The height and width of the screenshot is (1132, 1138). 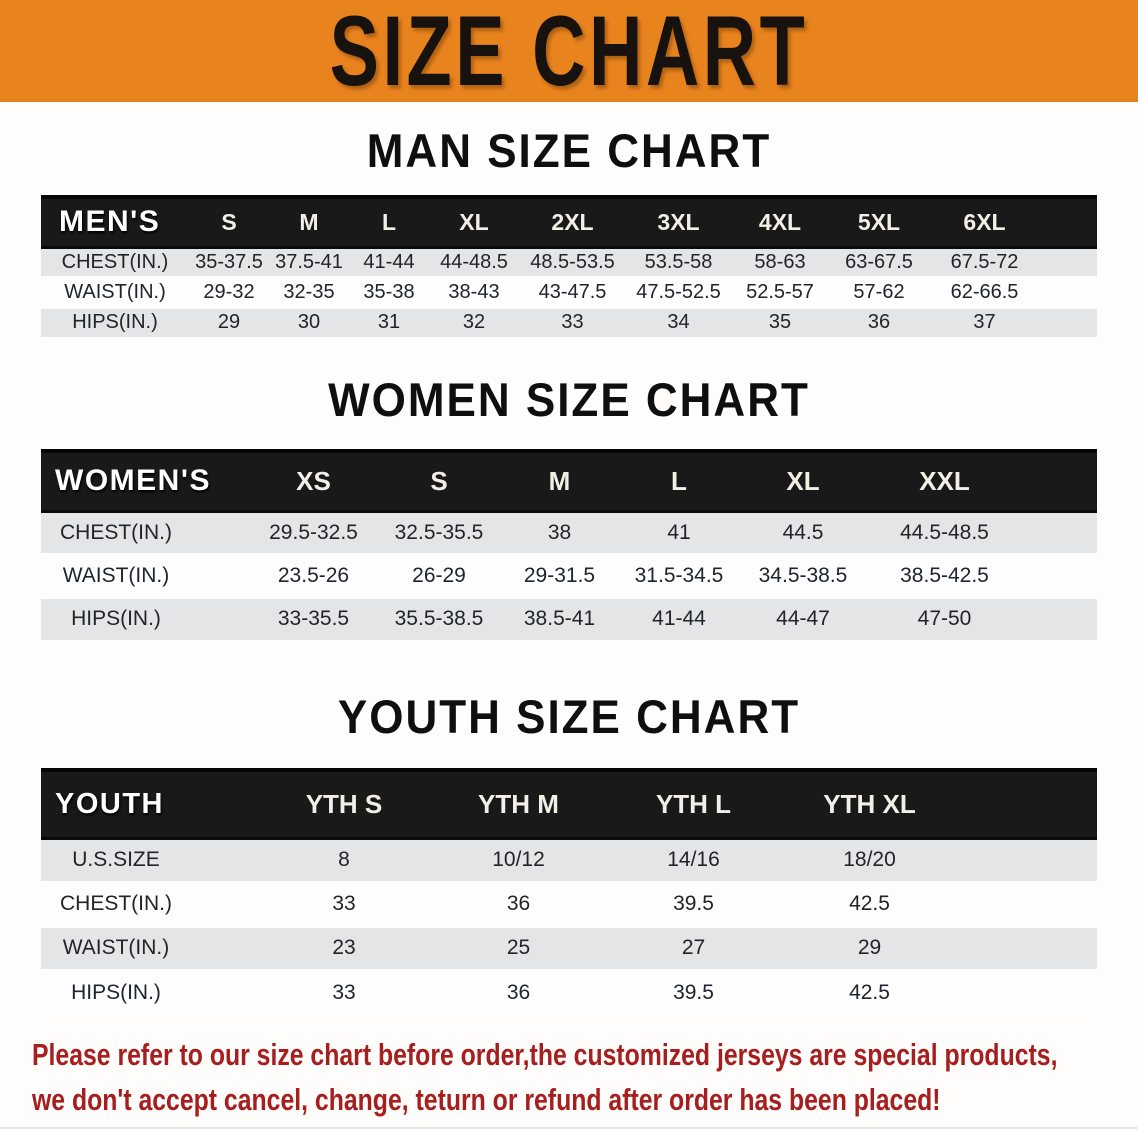 I want to click on size-value-cell: 14/16, so click(x=693, y=859).